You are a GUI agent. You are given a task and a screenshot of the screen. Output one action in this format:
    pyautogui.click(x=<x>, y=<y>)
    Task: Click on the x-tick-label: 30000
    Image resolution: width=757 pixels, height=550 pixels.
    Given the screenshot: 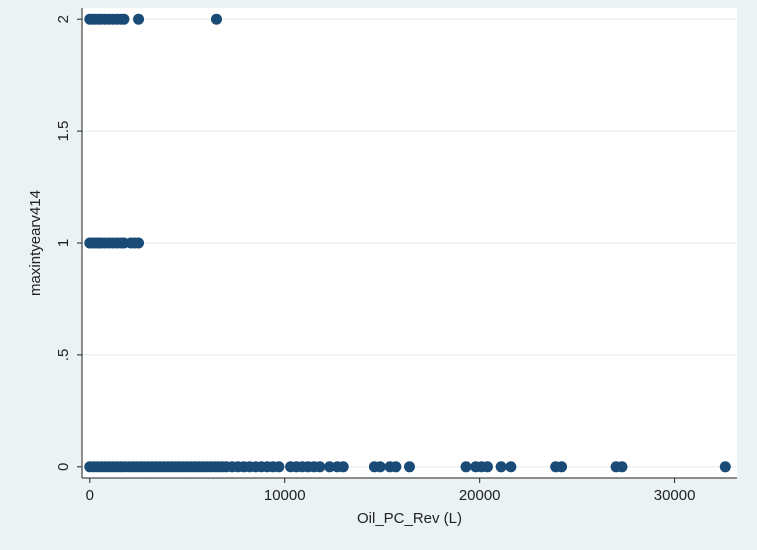 What is the action you would take?
    pyautogui.click(x=675, y=495)
    